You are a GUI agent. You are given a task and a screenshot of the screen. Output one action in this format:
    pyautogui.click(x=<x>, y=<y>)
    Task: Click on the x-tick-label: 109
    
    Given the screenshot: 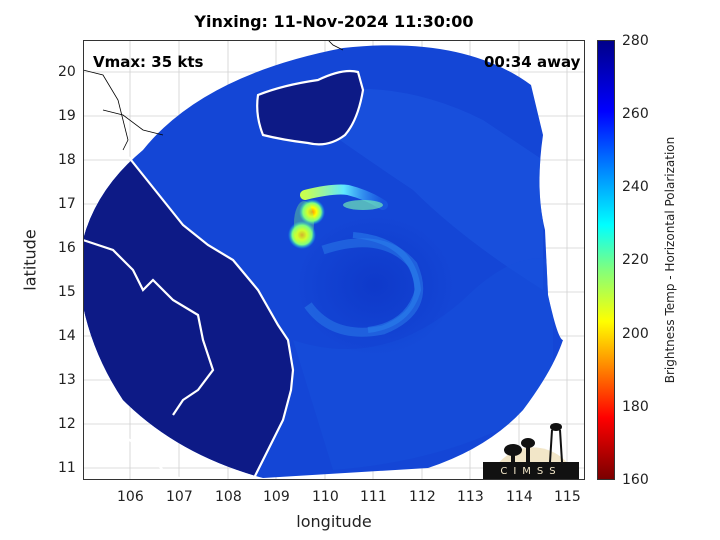 What is the action you would take?
    pyautogui.click(x=276, y=497)
    